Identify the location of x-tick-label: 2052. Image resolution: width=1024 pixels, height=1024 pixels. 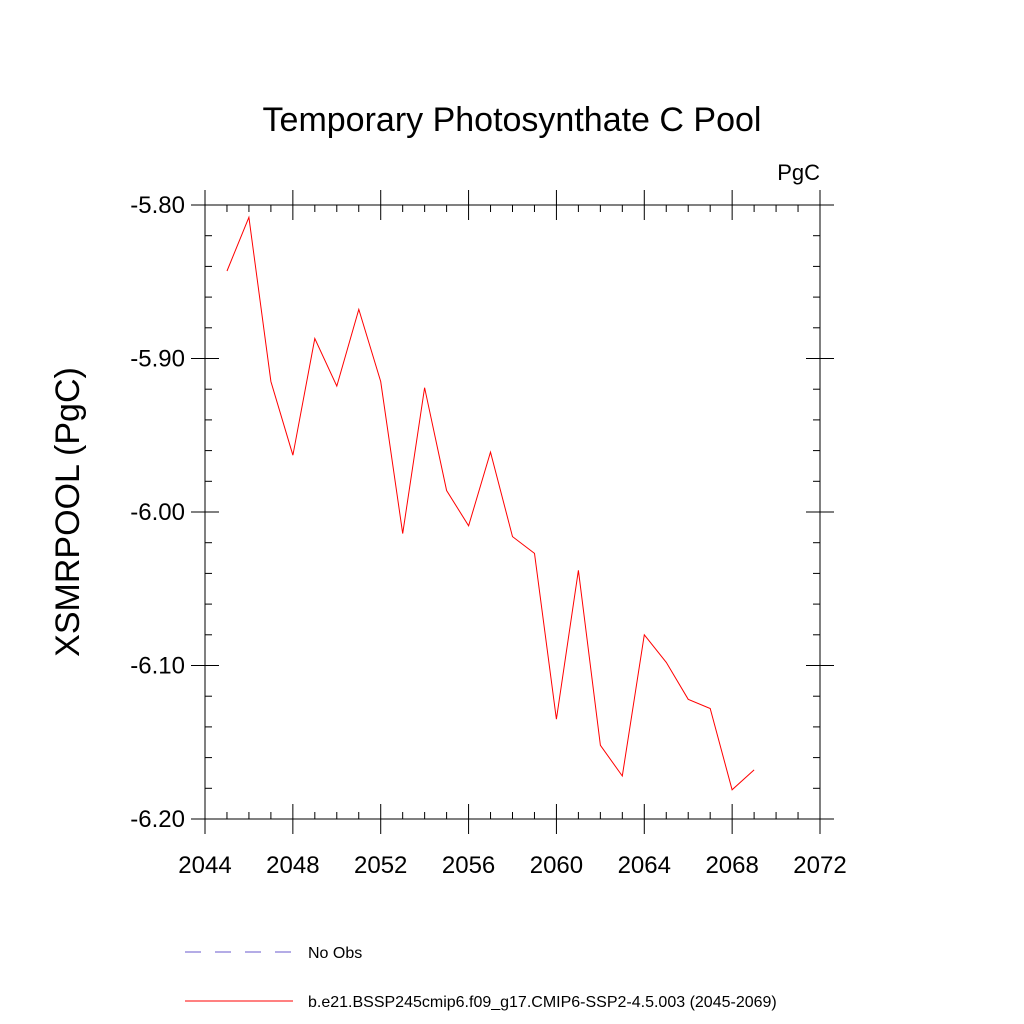
(380, 865).